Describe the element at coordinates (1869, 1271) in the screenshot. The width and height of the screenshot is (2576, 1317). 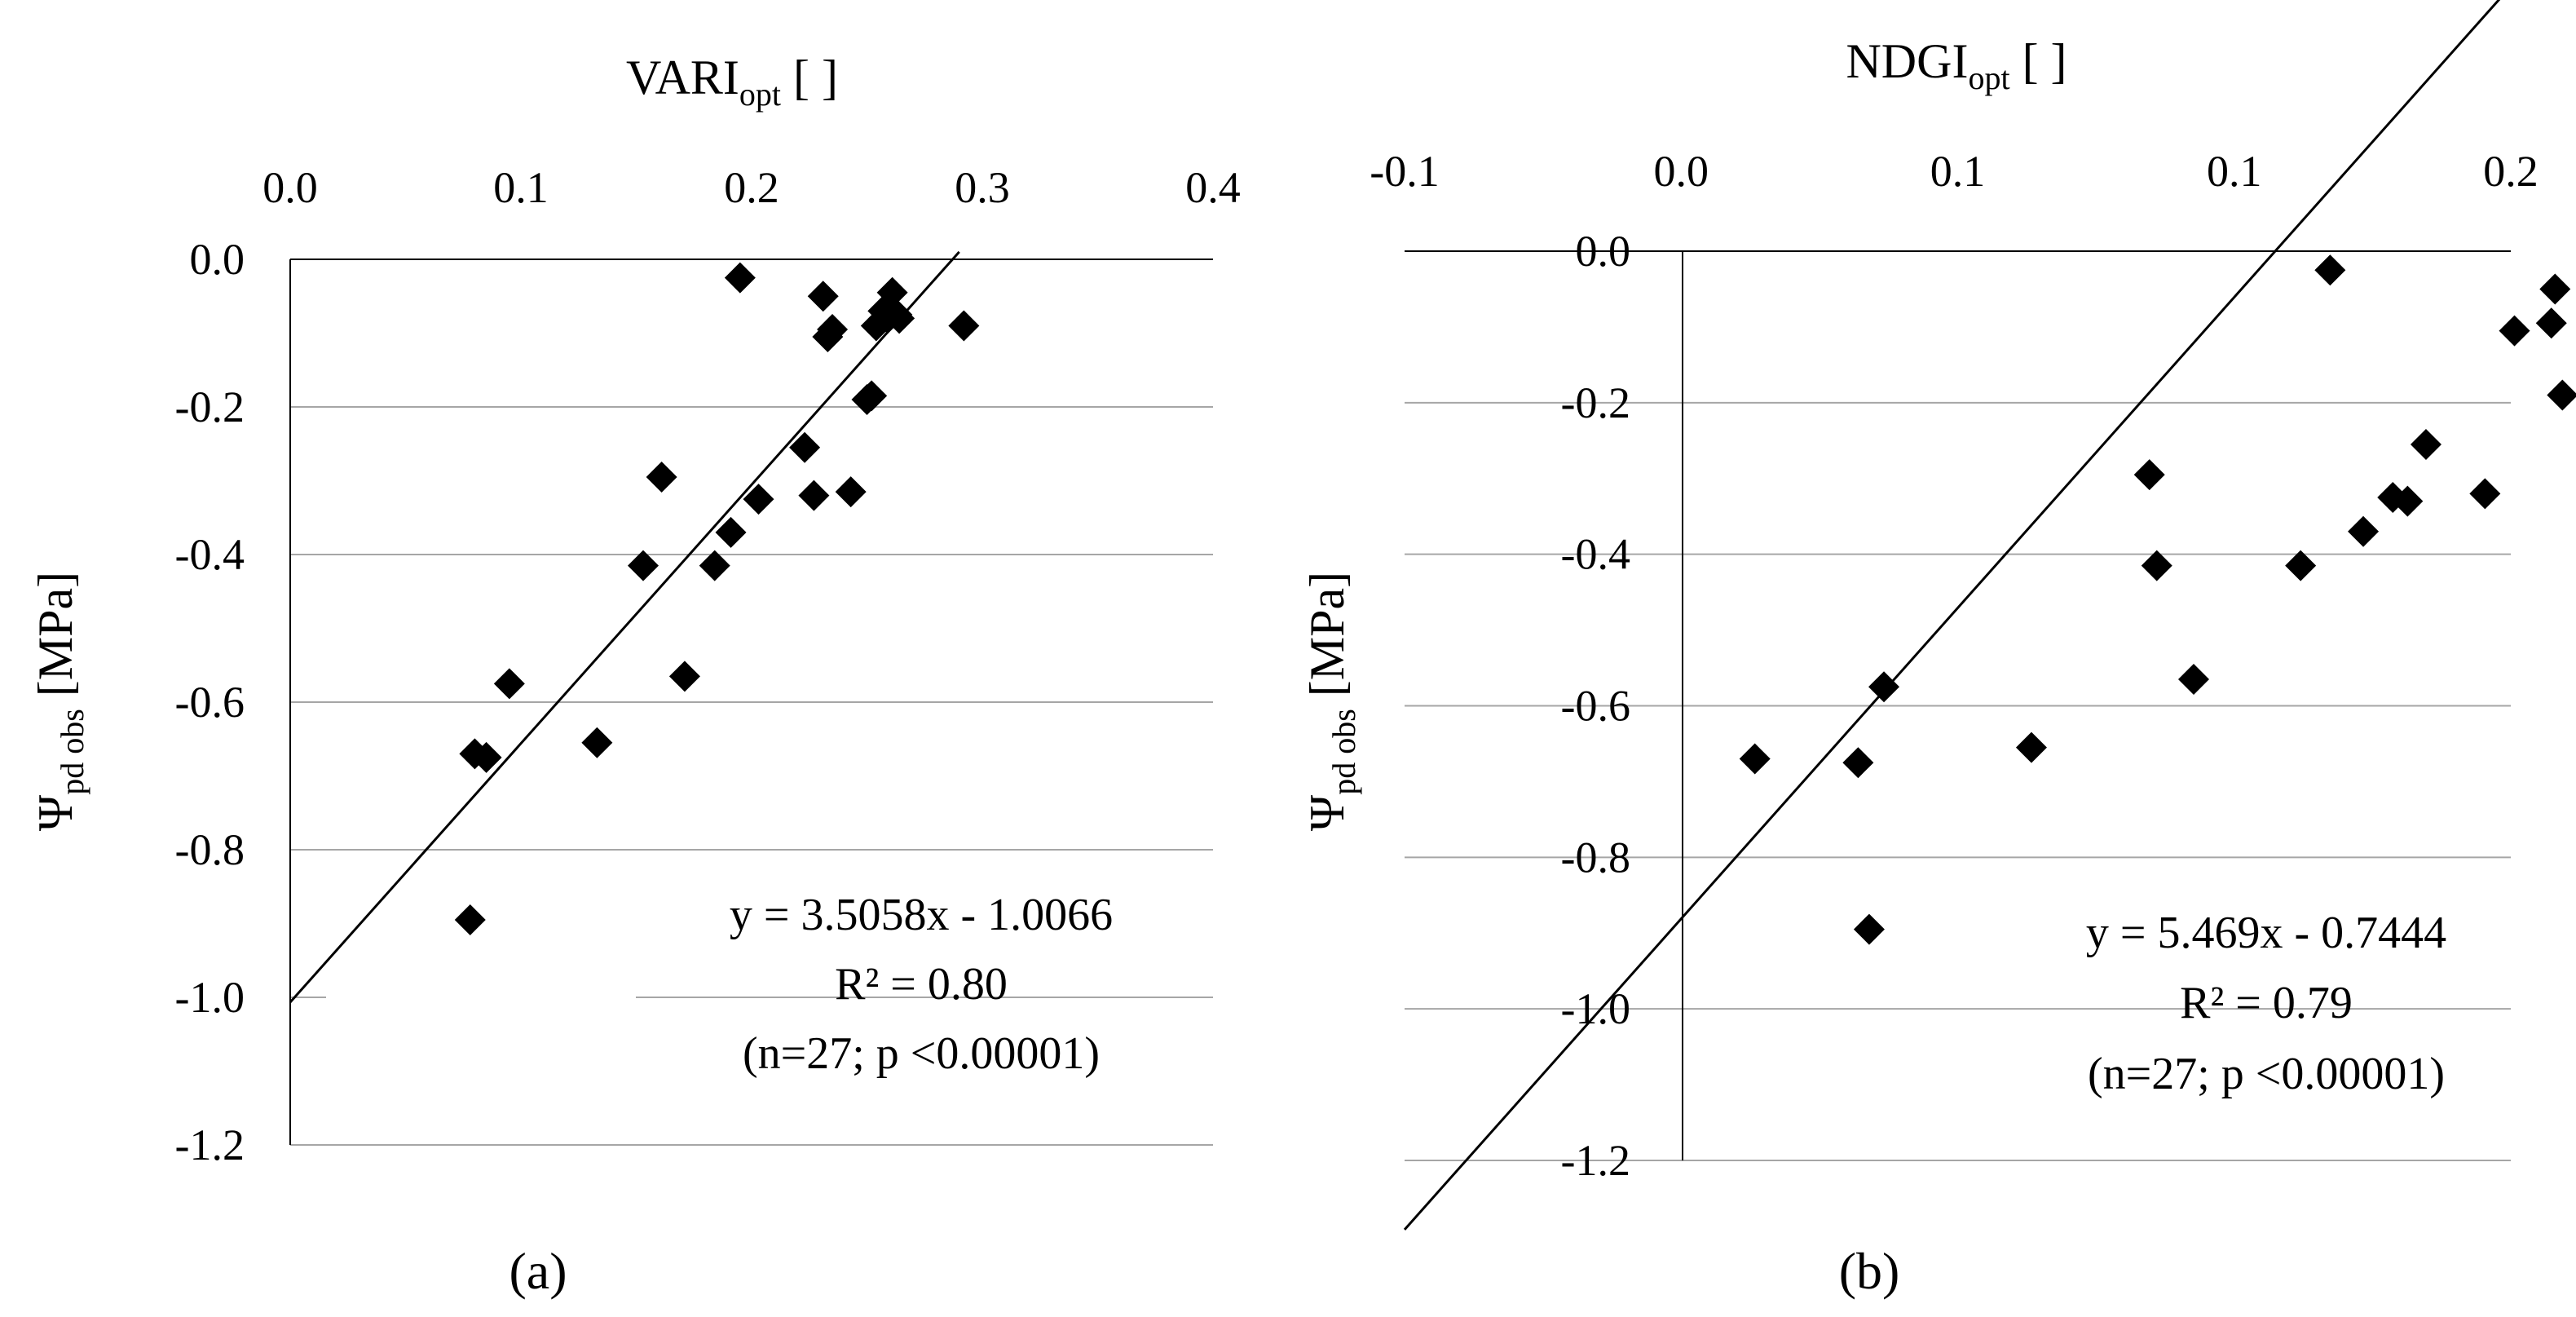
I see `panel-label: (b)` at that location.